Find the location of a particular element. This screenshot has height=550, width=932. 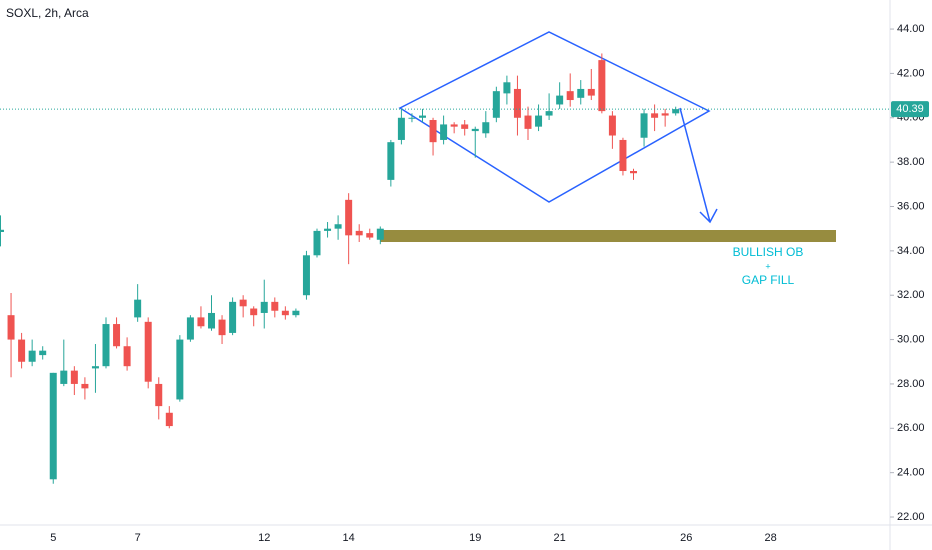

x-tick-label: 19 is located at coordinates (475, 538).